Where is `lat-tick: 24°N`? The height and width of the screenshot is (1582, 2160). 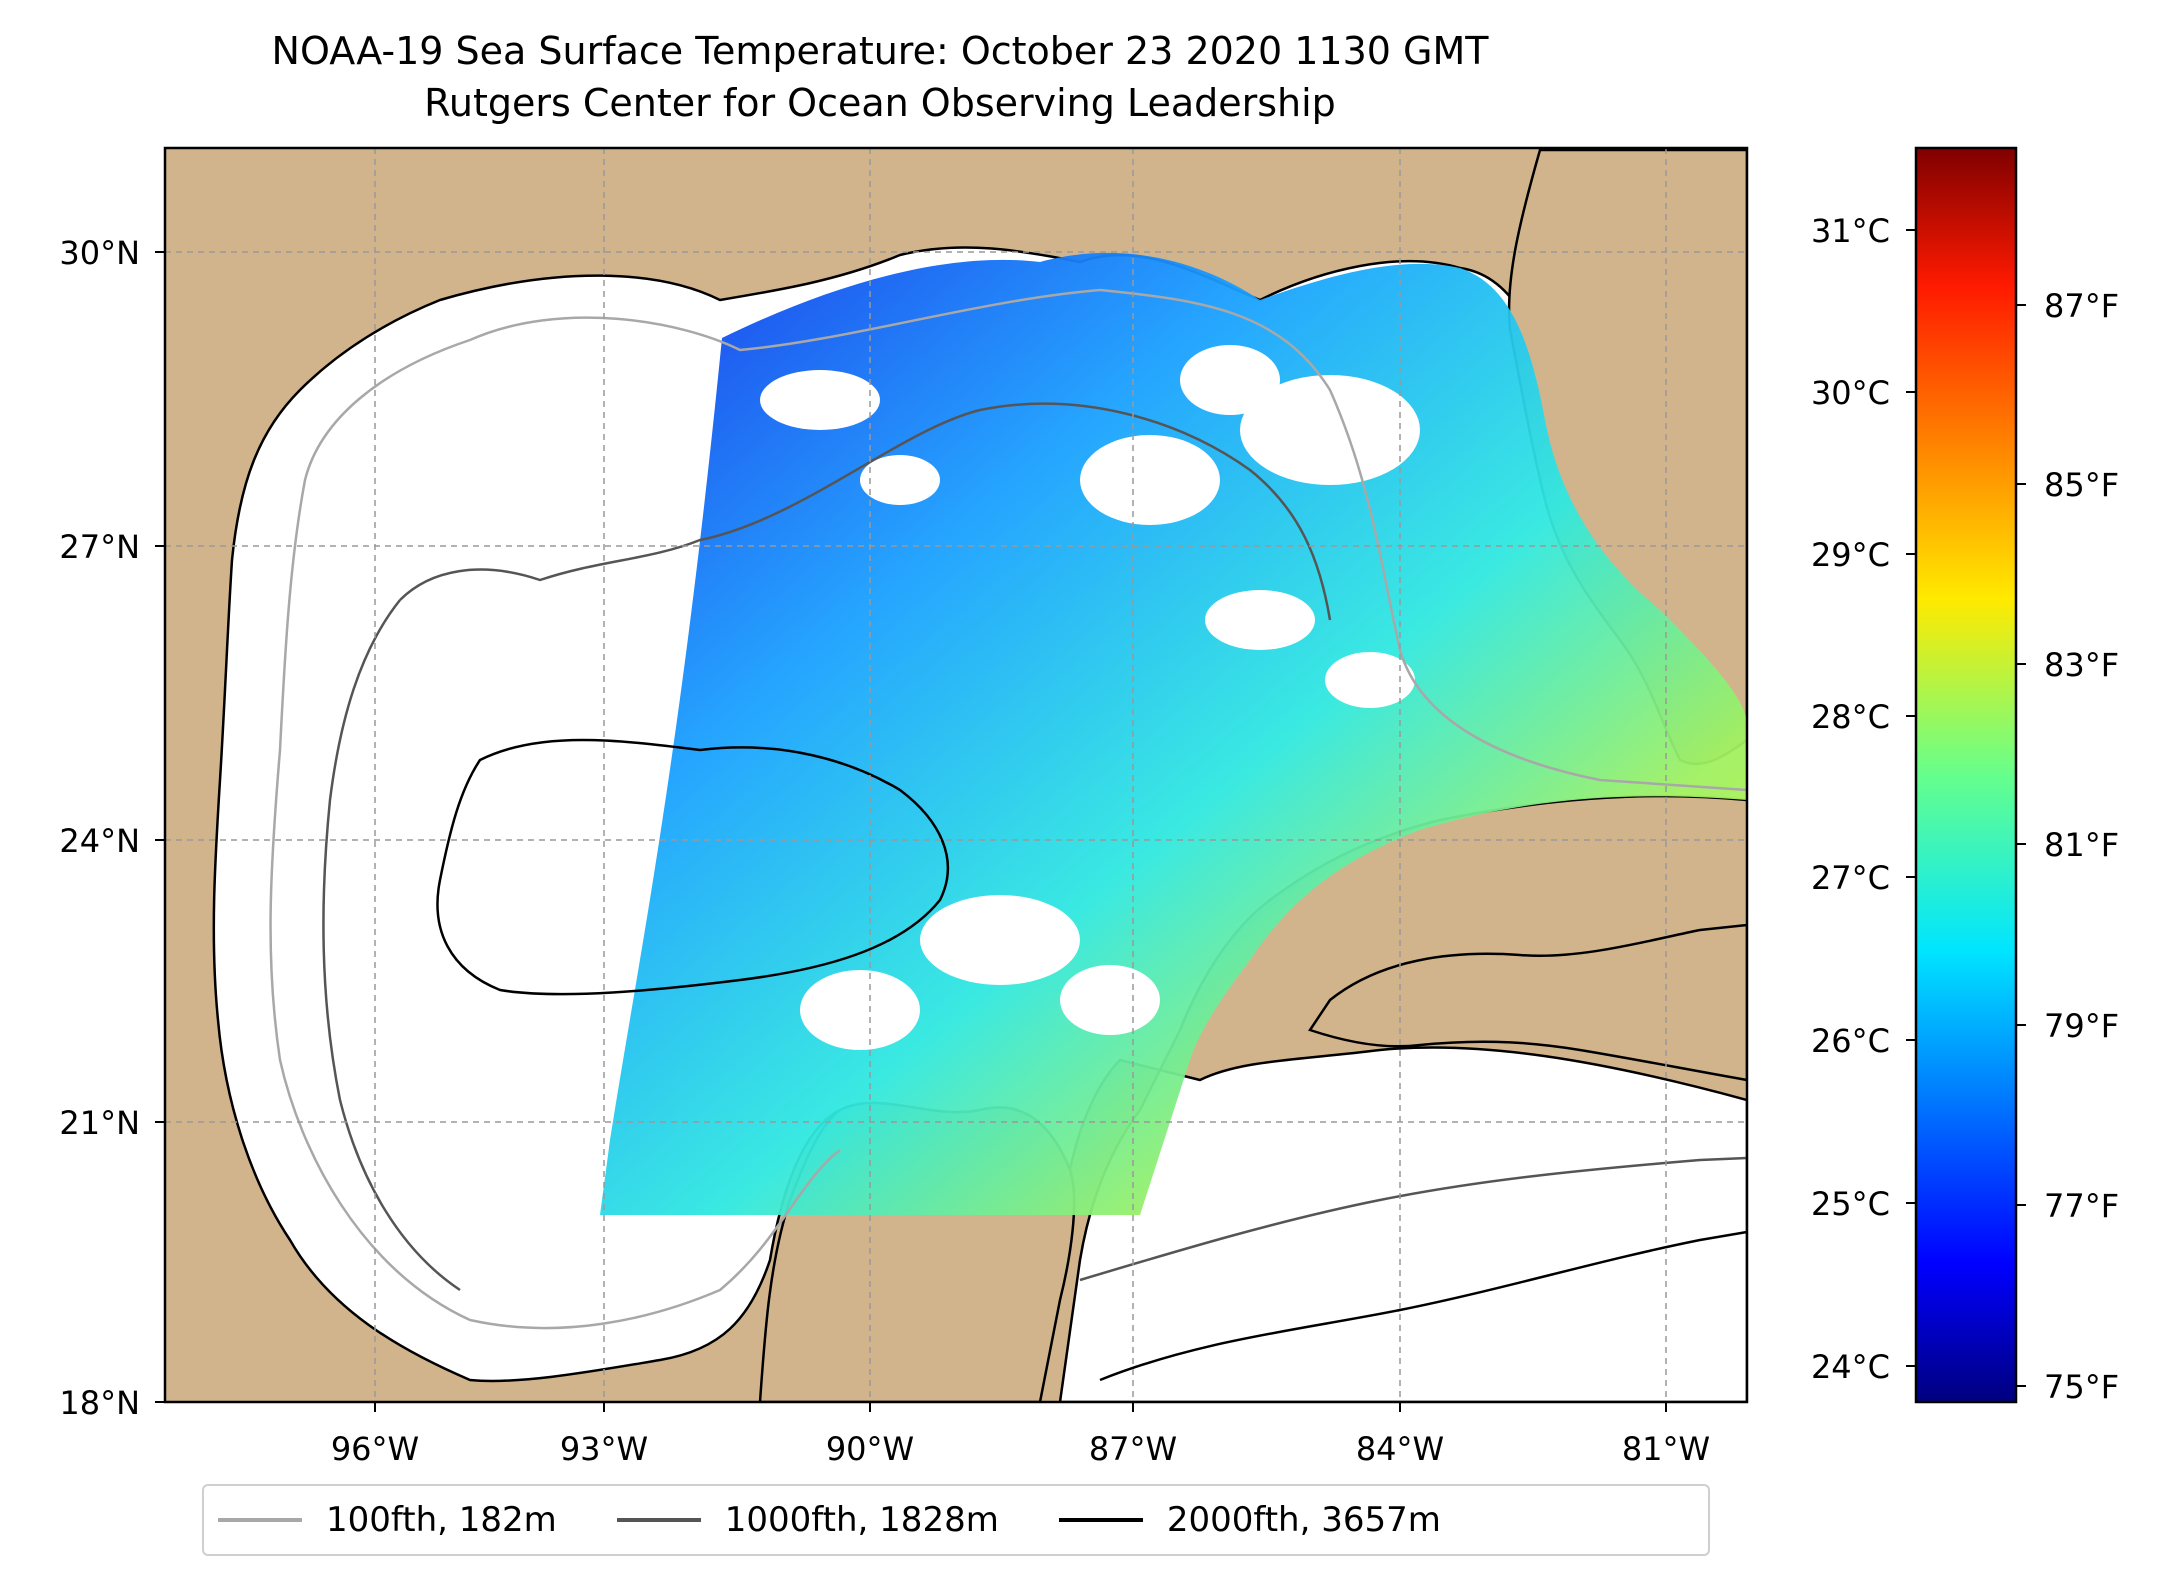
lat-tick: 24°N is located at coordinates (99, 841).